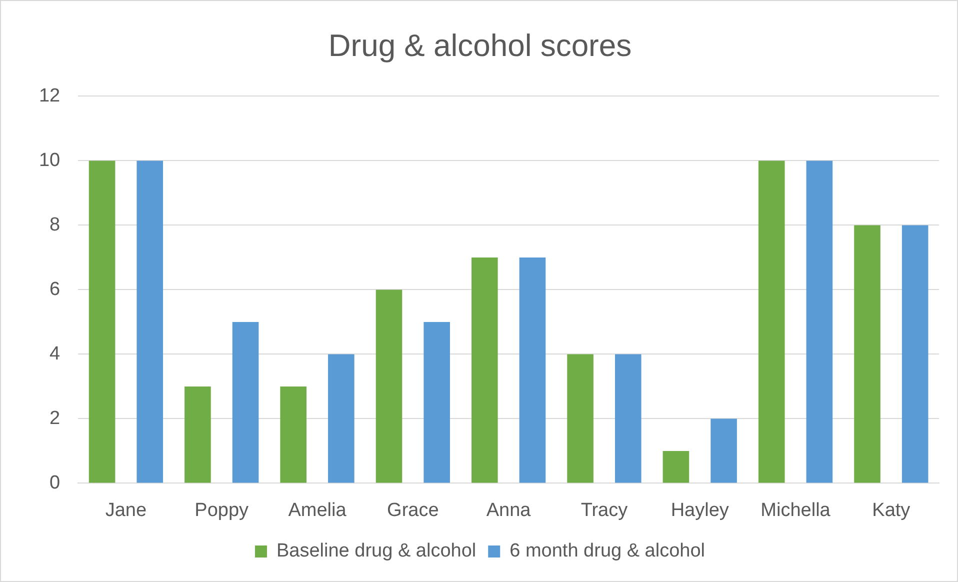  I want to click on y-tick-label: 8, so click(55, 225).